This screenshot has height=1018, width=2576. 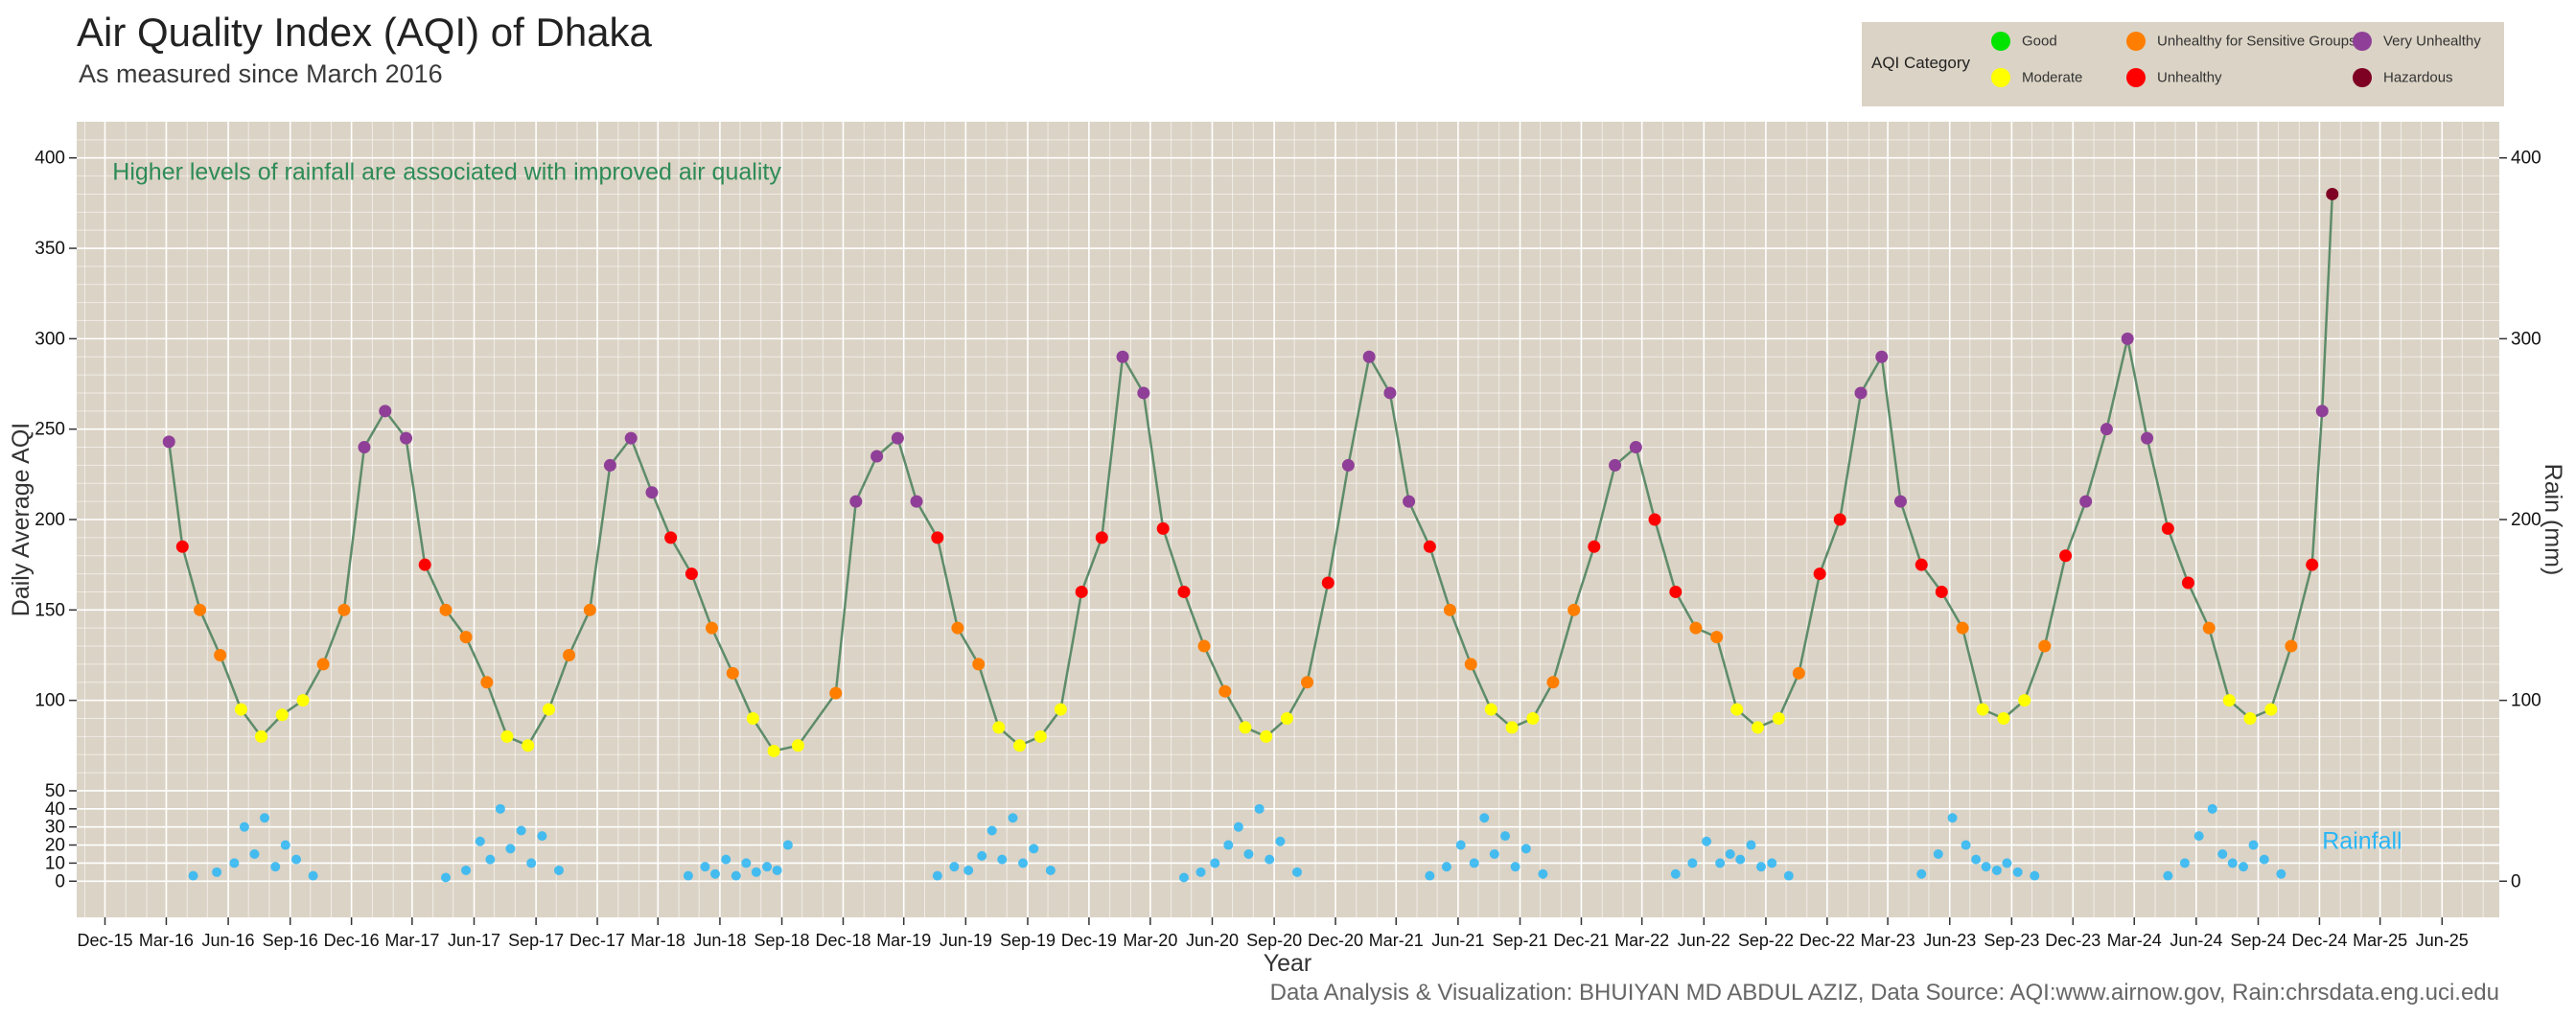 I want to click on legend-label-usg: Unhealthy for Sensitive Groups, so click(x=2256, y=41).